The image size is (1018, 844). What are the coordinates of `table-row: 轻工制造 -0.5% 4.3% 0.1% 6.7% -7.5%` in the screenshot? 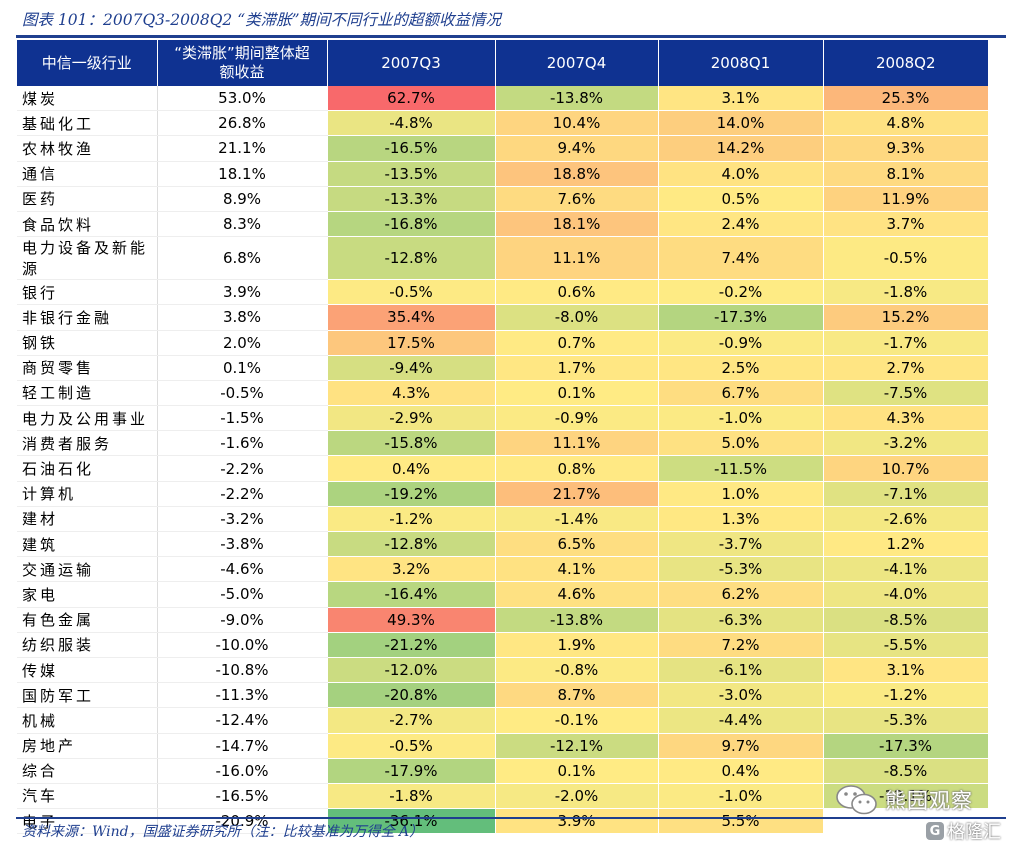 It's located at (503, 393).